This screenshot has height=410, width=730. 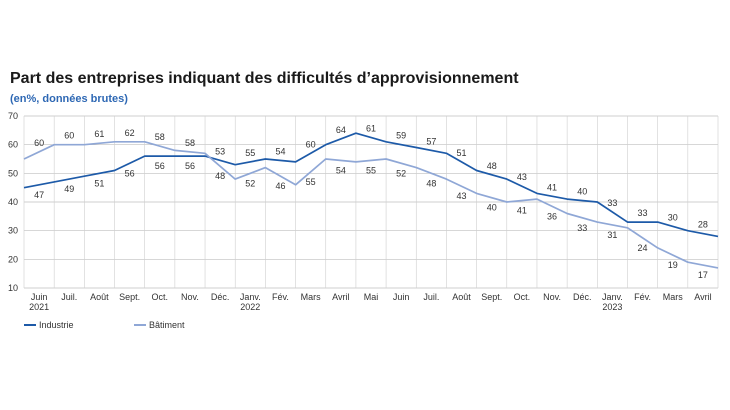 What do you see at coordinates (341, 130) in the screenshot?
I see `data-label: 64` at bounding box center [341, 130].